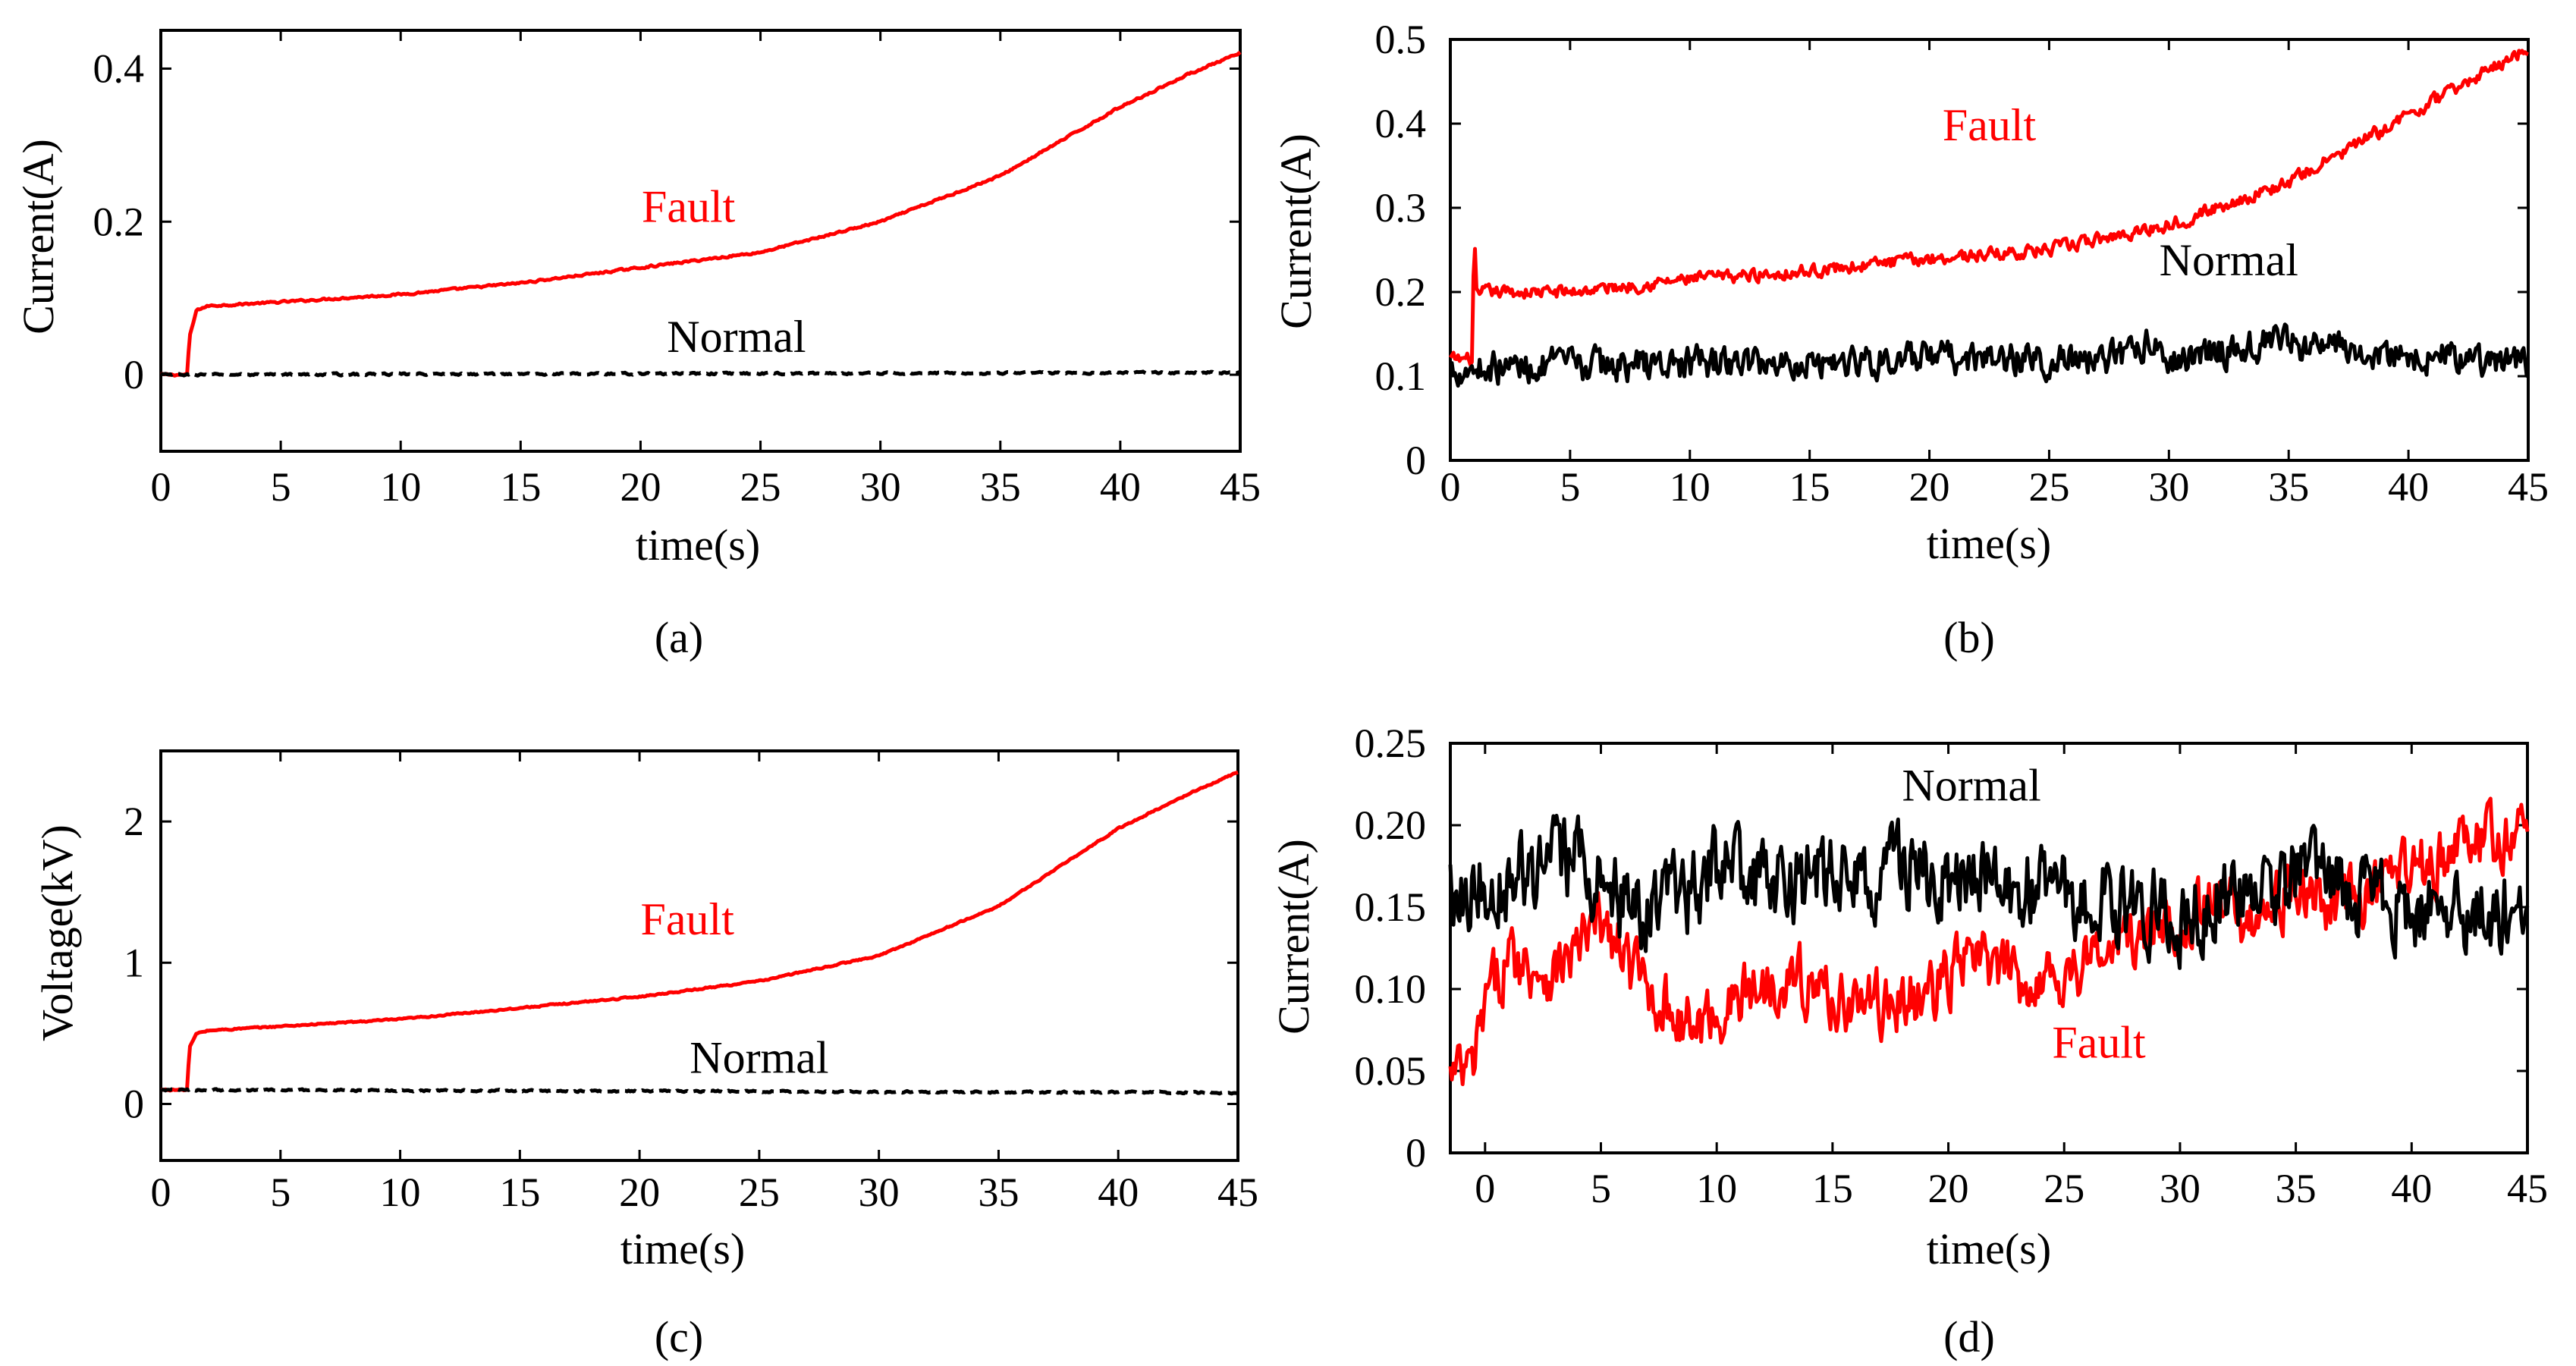 The height and width of the screenshot is (1366, 2576). Describe the element at coordinates (1401, 39) in the screenshot. I see `y-tick-label: 0.5` at that location.